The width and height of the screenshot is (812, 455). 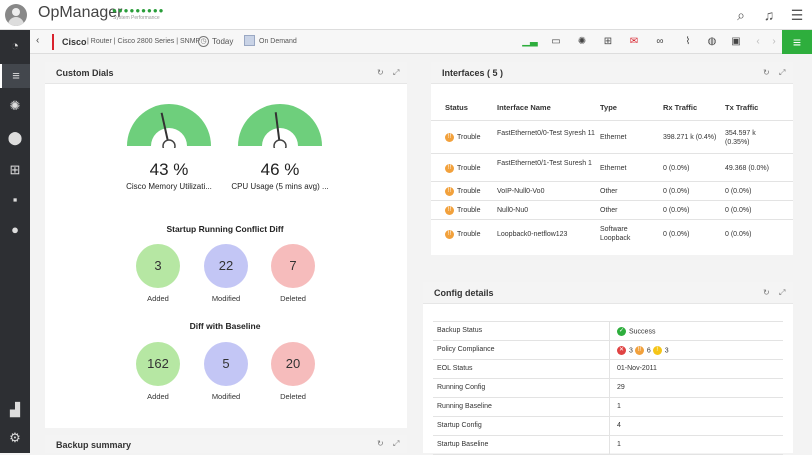 I want to click on col-type: Type, so click(x=608, y=107).